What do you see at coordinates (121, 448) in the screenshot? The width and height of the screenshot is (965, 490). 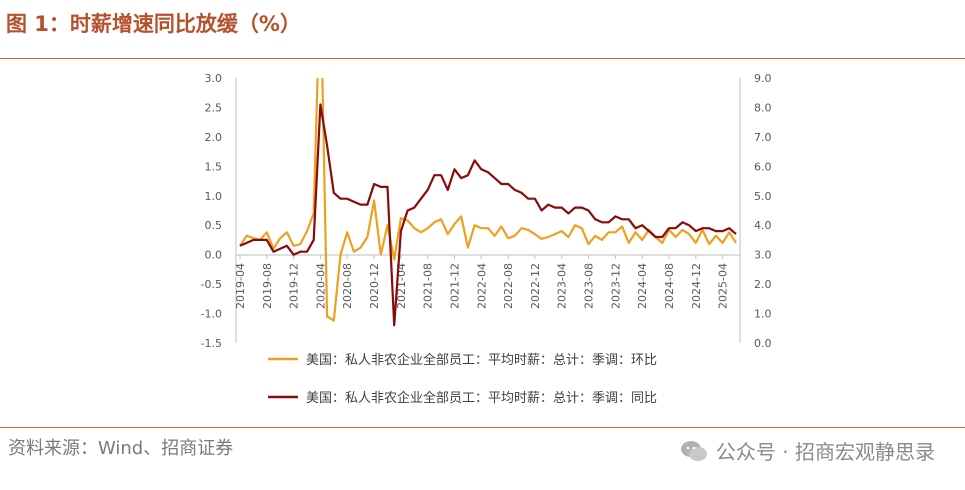 I see `source-note: 资料来源：Wind、招商证券` at bounding box center [121, 448].